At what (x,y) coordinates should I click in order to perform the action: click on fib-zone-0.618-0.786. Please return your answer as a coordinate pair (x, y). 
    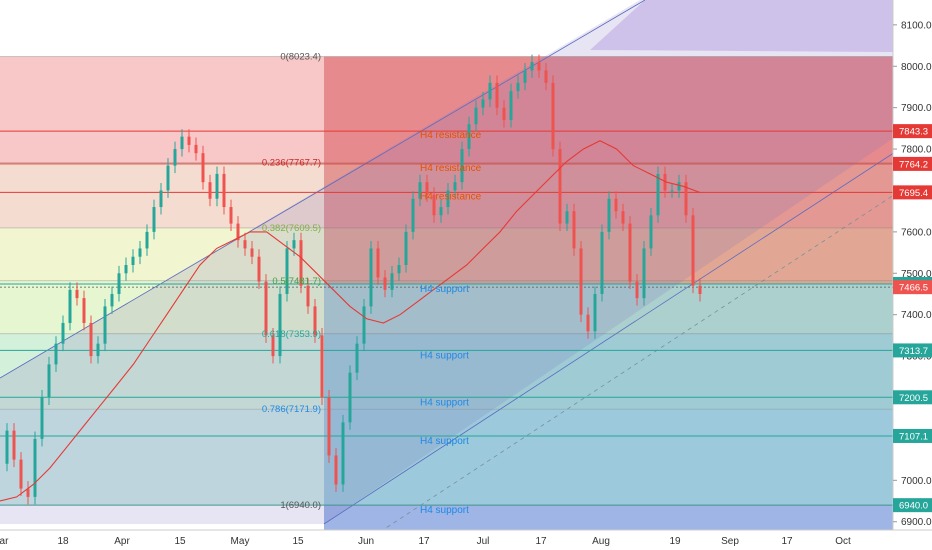
    Looking at the image, I should click on (446, 371).